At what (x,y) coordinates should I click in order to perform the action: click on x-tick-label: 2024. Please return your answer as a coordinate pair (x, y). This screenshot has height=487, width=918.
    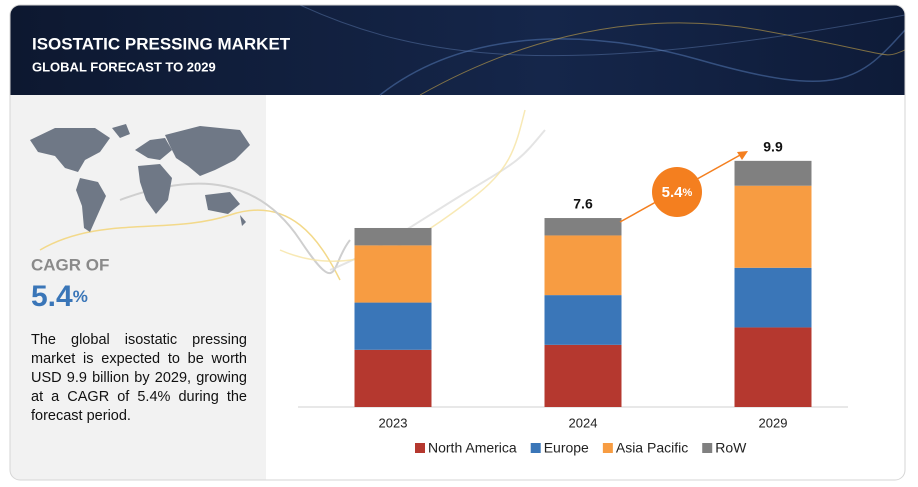
    Looking at the image, I should click on (583, 422).